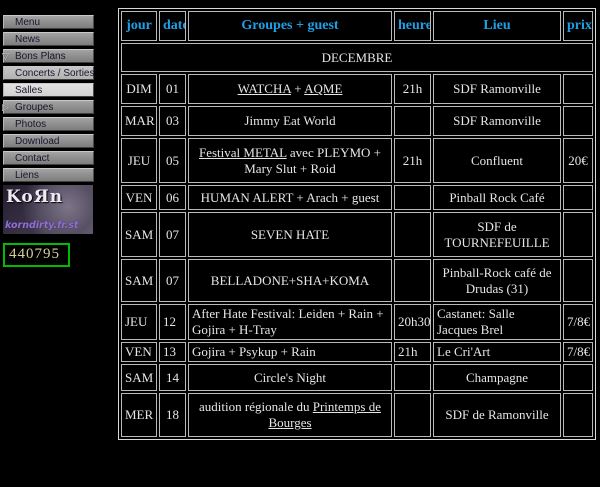  I want to click on sidebar-item-label: Photos, so click(31, 124).